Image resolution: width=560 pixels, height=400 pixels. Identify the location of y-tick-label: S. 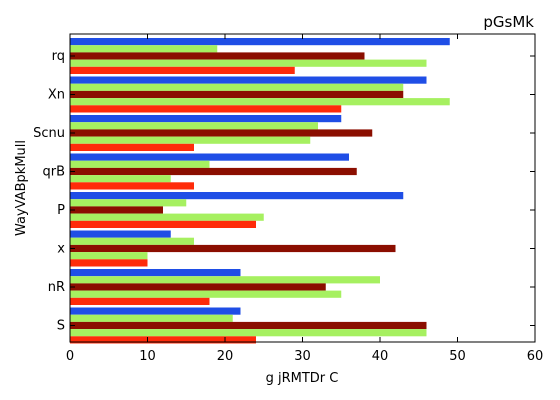
(61, 326).